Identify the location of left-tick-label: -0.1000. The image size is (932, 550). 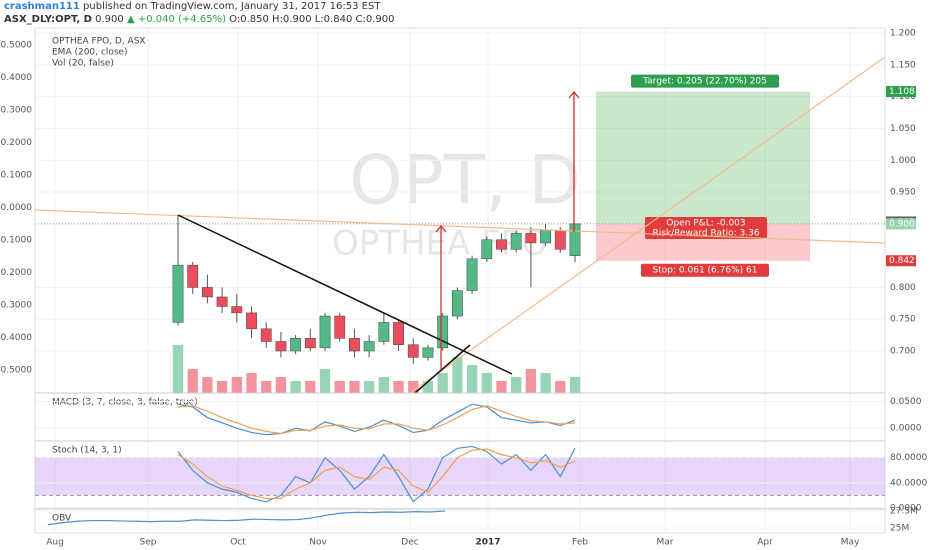
(16, 240).